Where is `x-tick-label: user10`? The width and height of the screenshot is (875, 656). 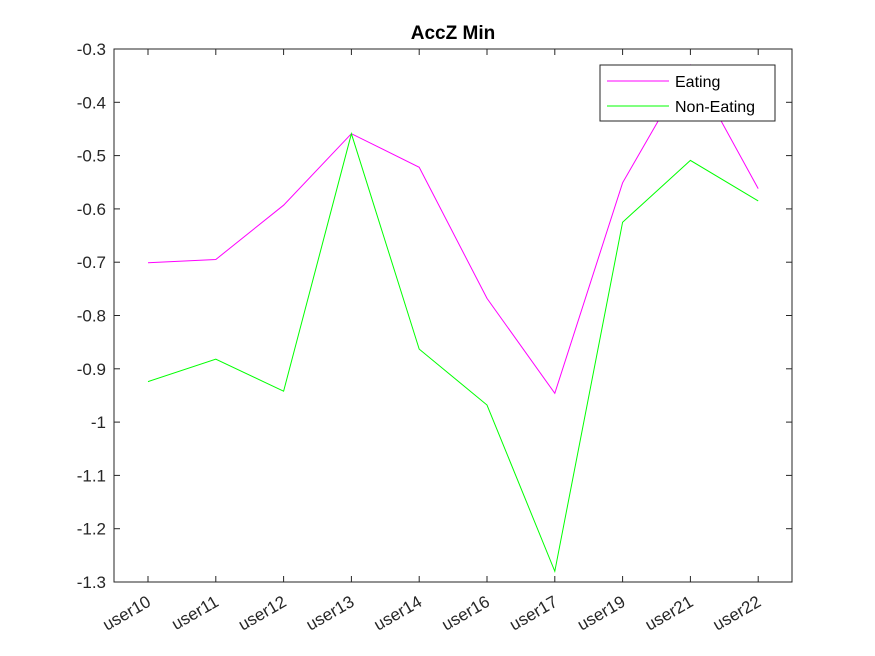 x-tick-label: user10 is located at coordinates (126, 613).